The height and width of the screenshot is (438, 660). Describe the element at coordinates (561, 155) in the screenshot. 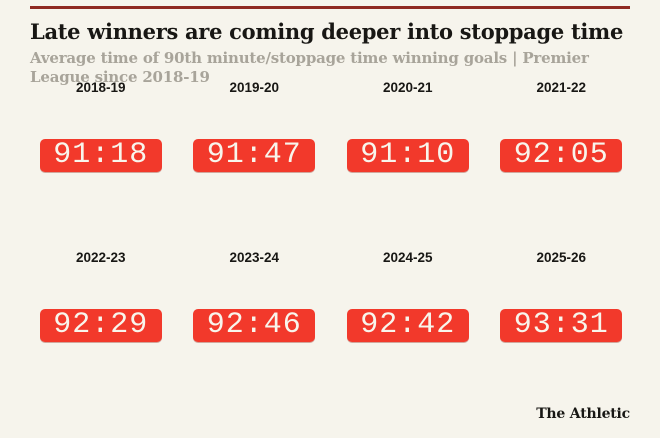

I see `clock-display: 92:05` at that location.